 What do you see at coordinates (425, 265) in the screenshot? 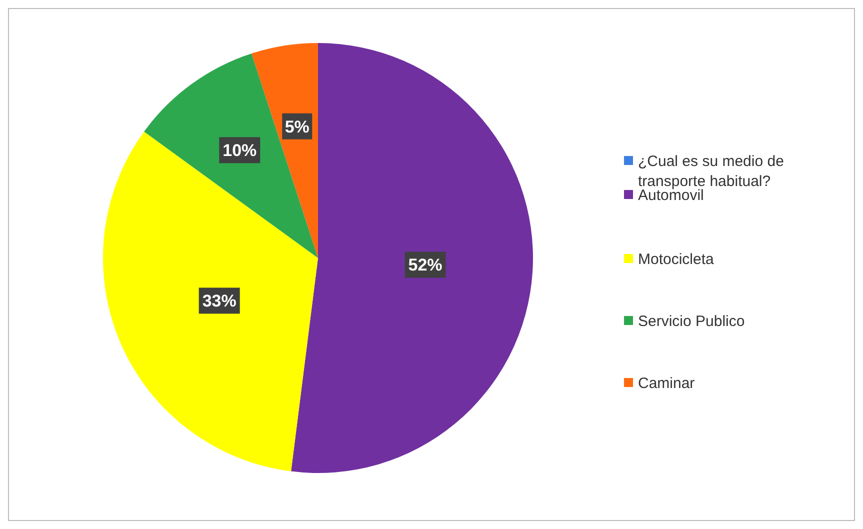
I see `data-label: 52%` at bounding box center [425, 265].